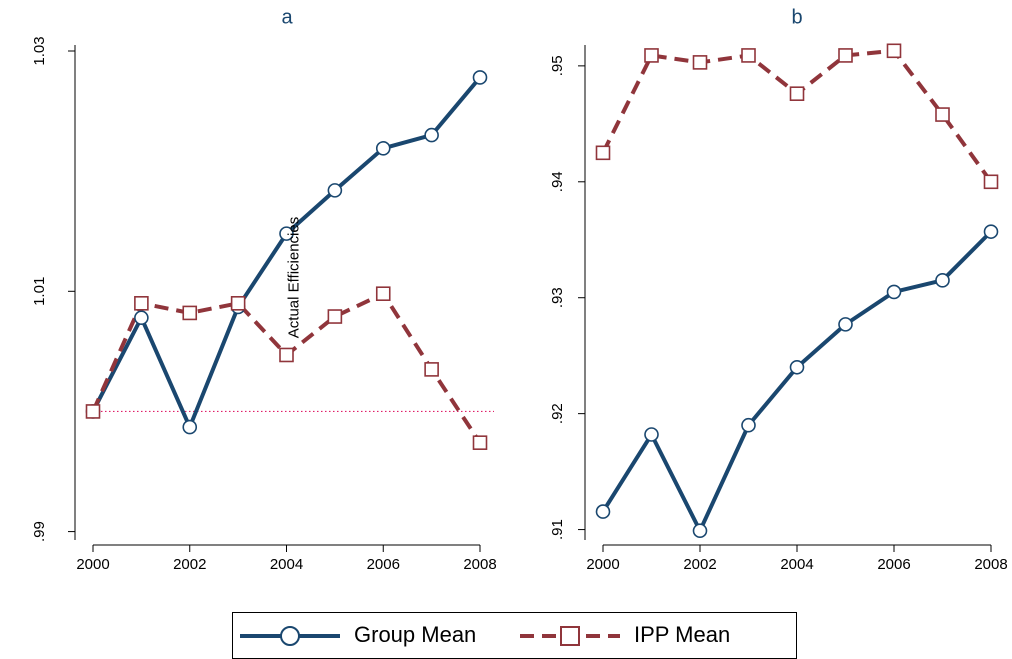 The width and height of the screenshot is (1012, 659). Describe the element at coordinates (797, 115) in the screenshot. I see `series-line` at that location.